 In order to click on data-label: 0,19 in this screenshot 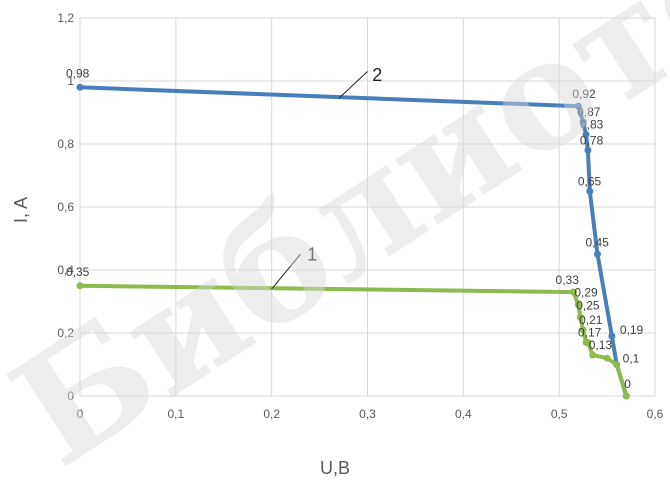, I will do `click(632, 330)`.